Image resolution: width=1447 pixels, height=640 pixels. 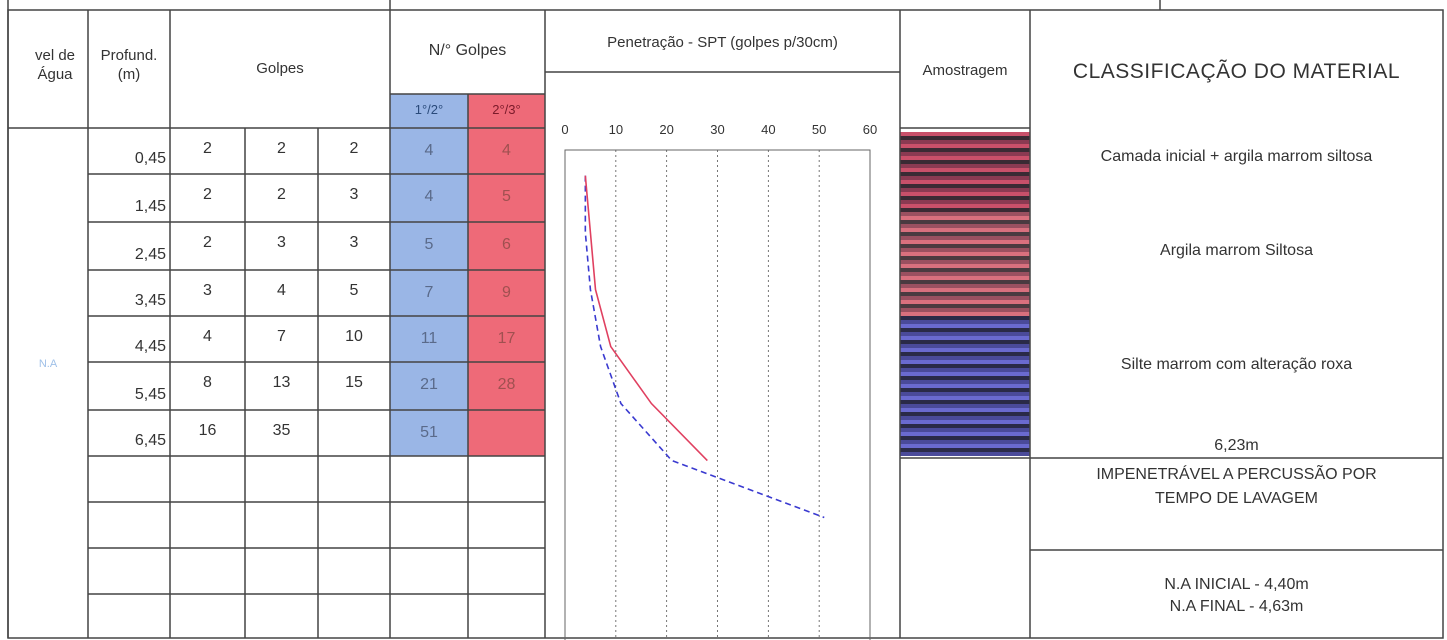 What do you see at coordinates (1236, 364) in the screenshot?
I see `class-layer-3: Silte marrom com alteração roxa` at bounding box center [1236, 364].